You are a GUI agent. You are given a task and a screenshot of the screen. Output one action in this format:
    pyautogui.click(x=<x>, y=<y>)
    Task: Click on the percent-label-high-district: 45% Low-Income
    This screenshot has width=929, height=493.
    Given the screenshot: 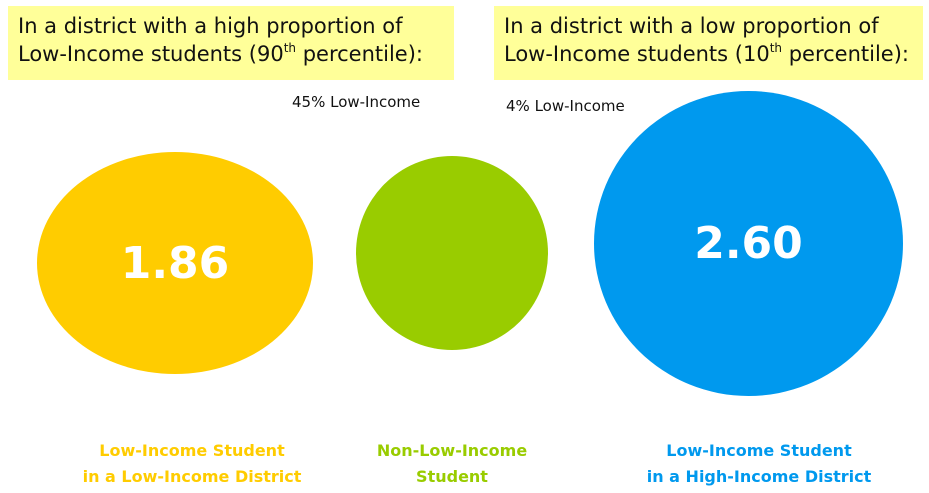 What is the action you would take?
    pyautogui.click(x=356, y=102)
    